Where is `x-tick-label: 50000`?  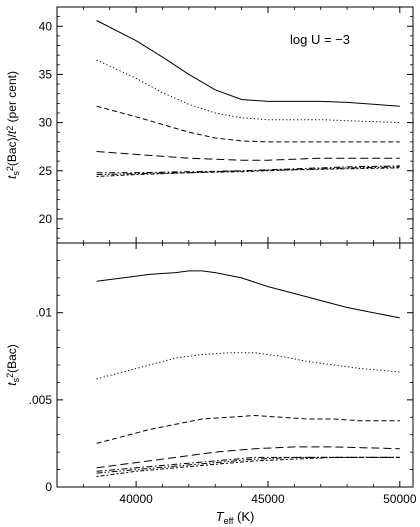 x-tick-label: 50000 is located at coordinates (400, 499).